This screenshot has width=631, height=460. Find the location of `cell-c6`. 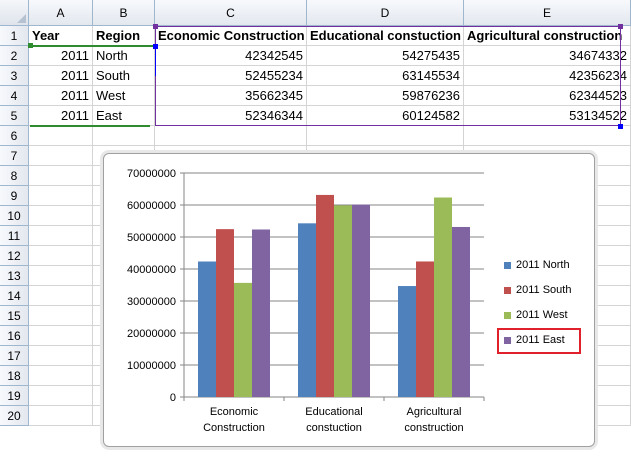

cell-c6 is located at coordinates (231, 136).